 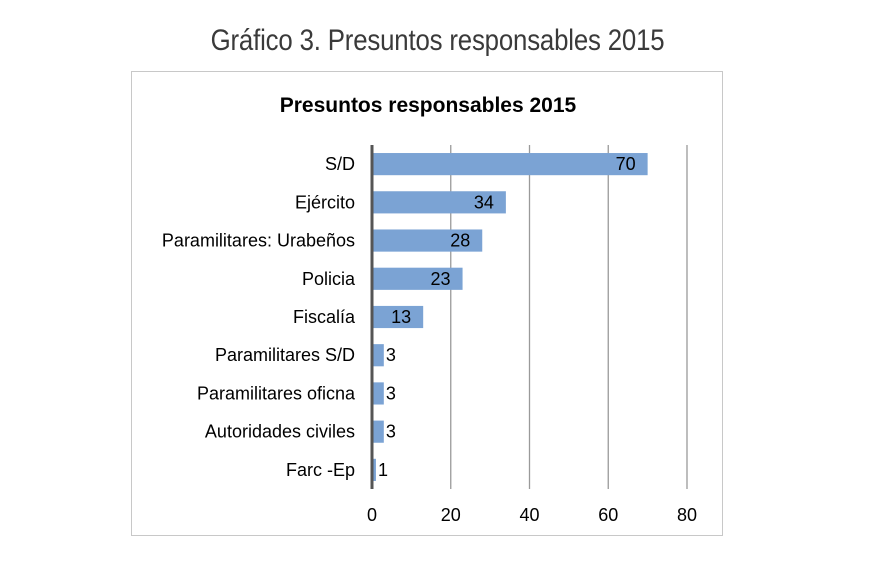 What do you see at coordinates (372, 515) in the screenshot?
I see `x-tick-label: 0` at bounding box center [372, 515].